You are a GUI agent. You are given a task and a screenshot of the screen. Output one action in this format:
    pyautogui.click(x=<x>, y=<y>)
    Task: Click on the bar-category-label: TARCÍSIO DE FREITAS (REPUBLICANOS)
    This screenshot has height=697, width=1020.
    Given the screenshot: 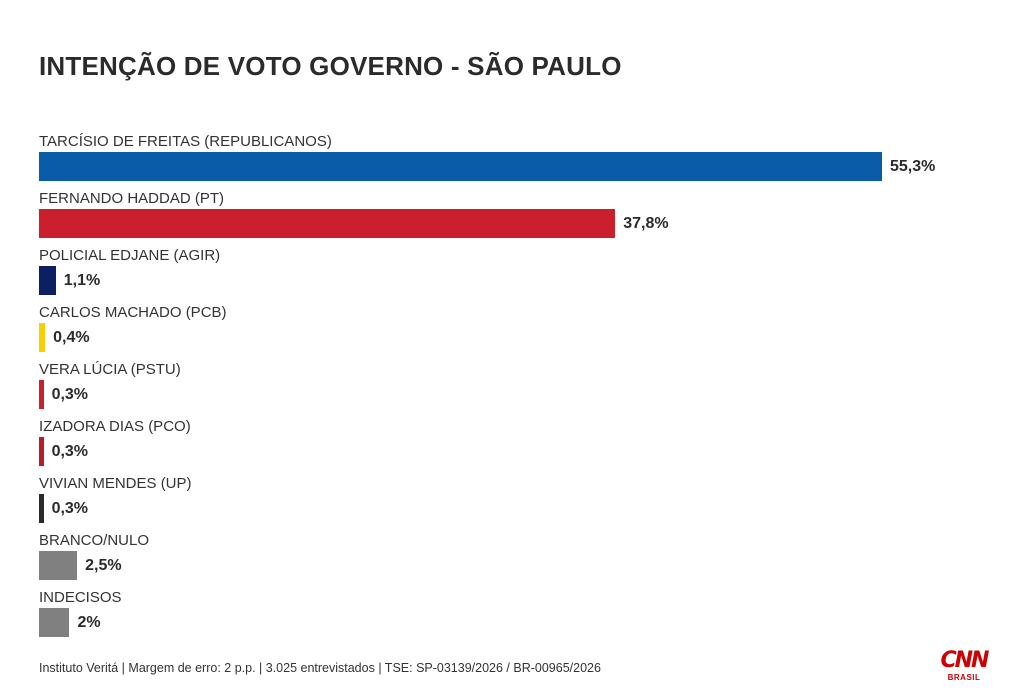 What is the action you would take?
    pyautogui.click(x=185, y=141)
    